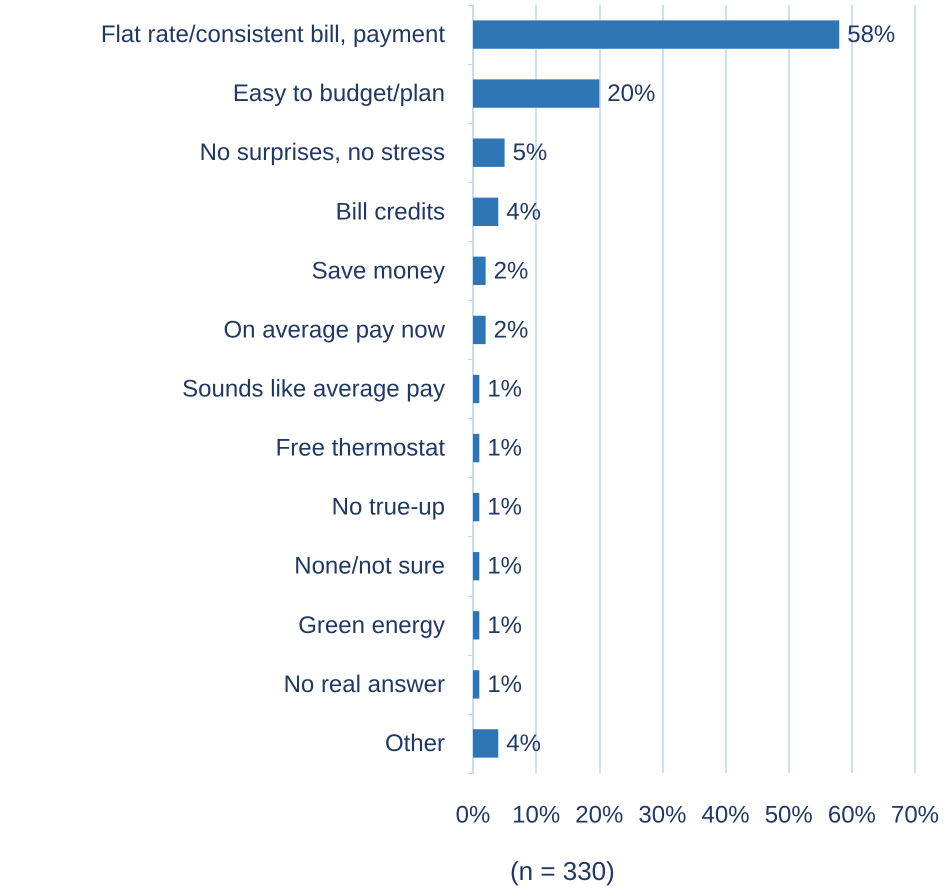 The width and height of the screenshot is (945, 895). I want to click on x-tick-label: 60%, so click(852, 815).